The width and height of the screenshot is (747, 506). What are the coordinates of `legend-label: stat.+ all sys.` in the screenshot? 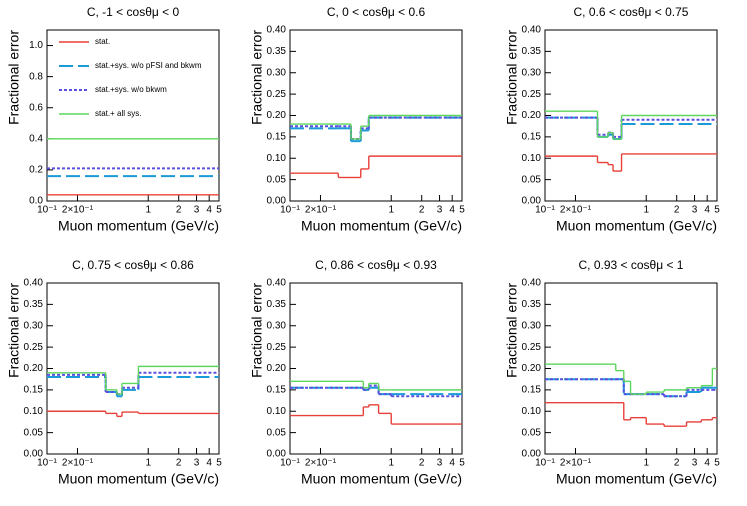 It's located at (118, 113).